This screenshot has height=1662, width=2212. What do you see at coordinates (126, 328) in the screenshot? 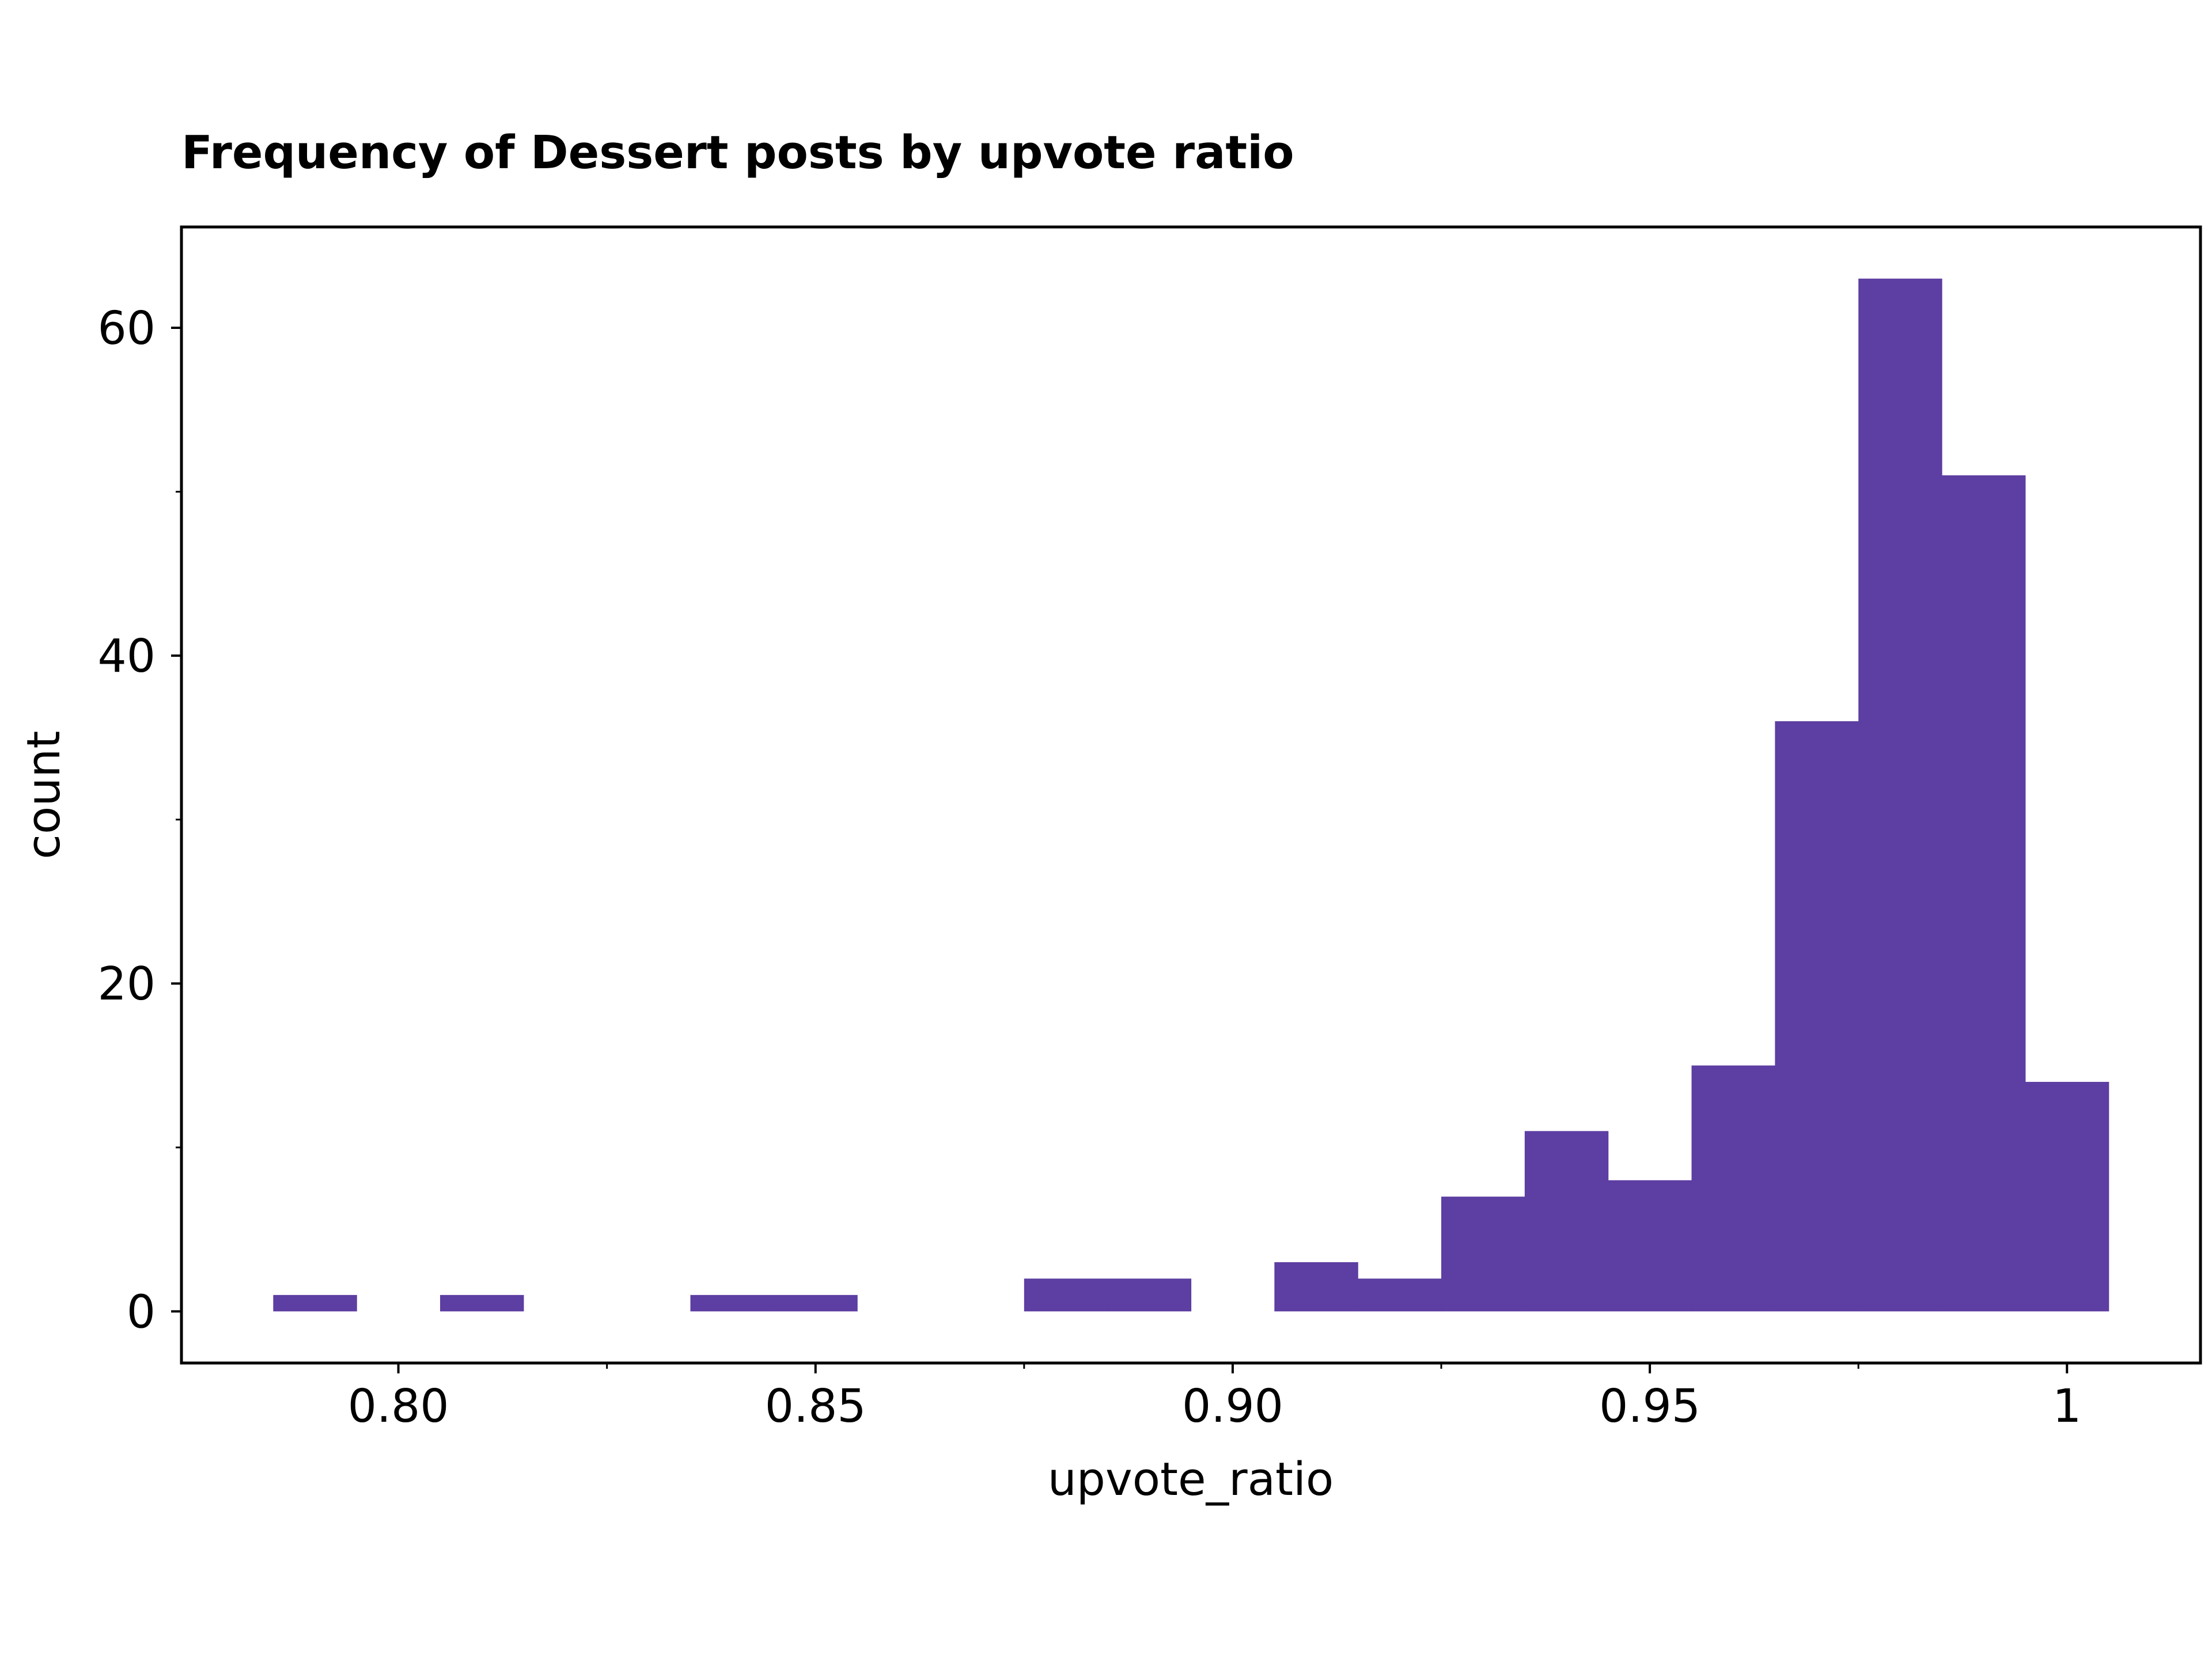
I see `y-tick-label: 60` at bounding box center [126, 328].